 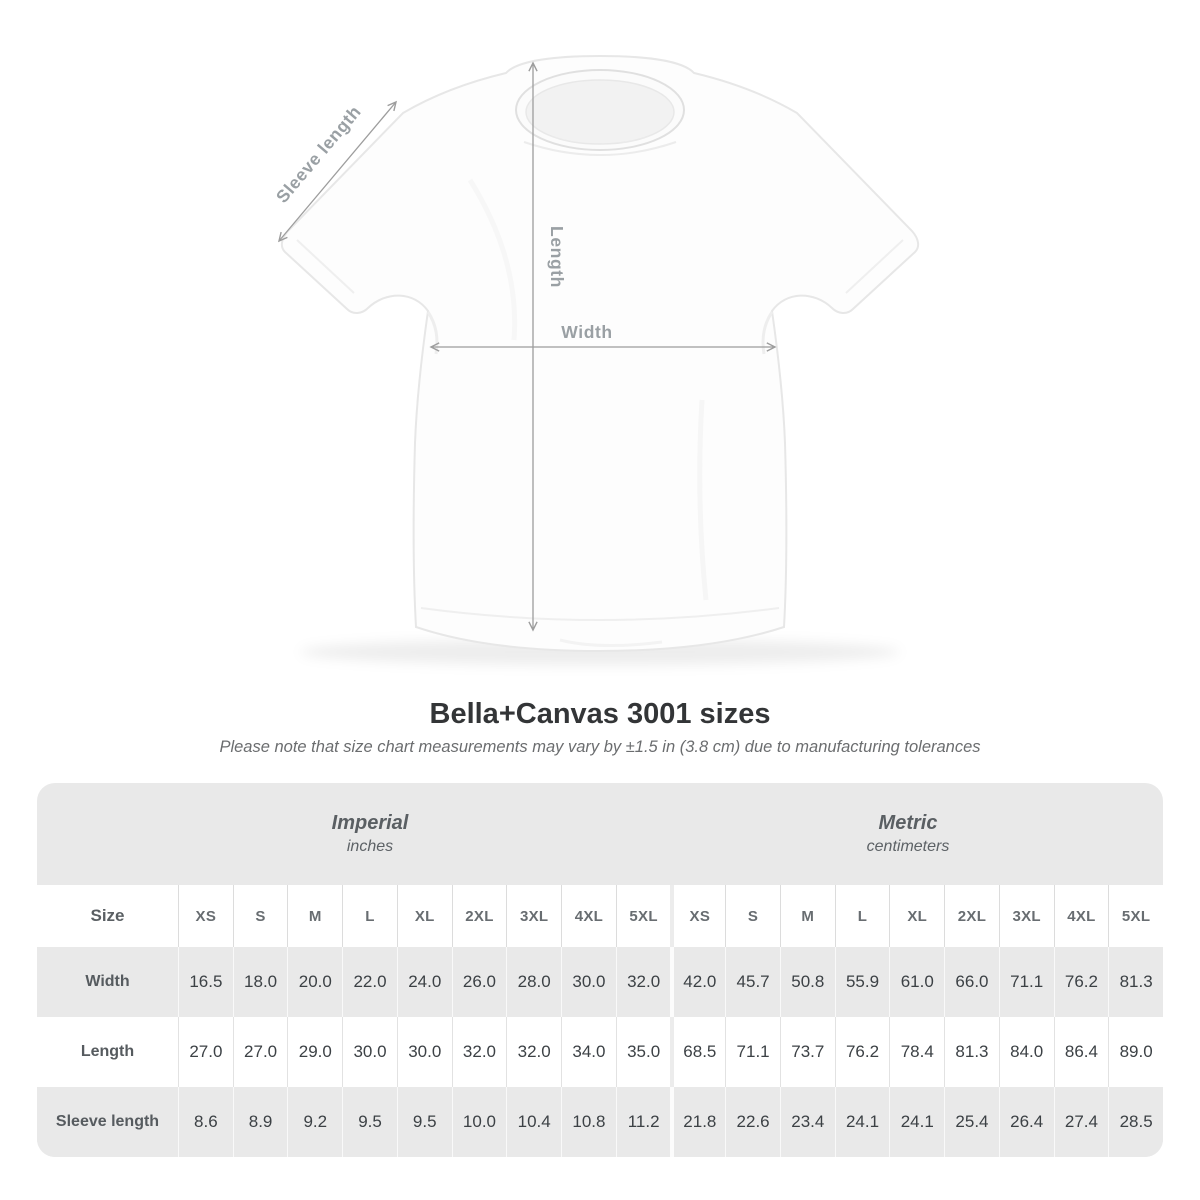 I want to click on measurement-value-cell: 35.0, so click(x=643, y=1052).